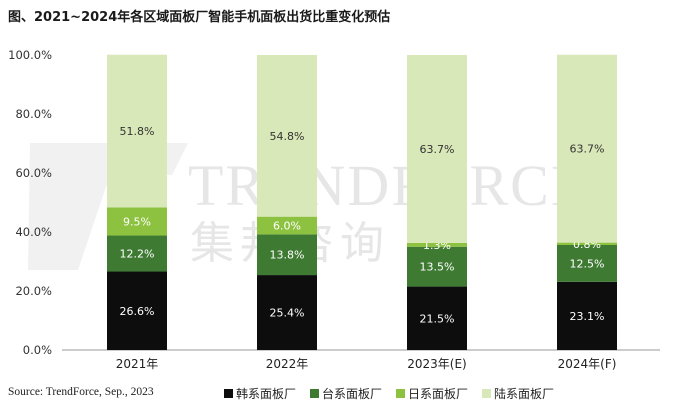 The image size is (686, 408). I want to click on legend-swatch-korea, so click(228, 393).